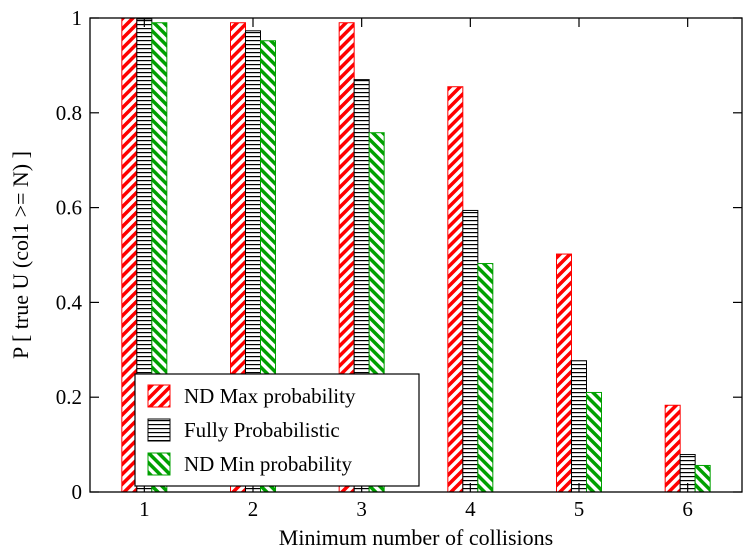 This screenshot has height=554, width=753. I want to click on y-tick-label: 0, so click(77, 492).